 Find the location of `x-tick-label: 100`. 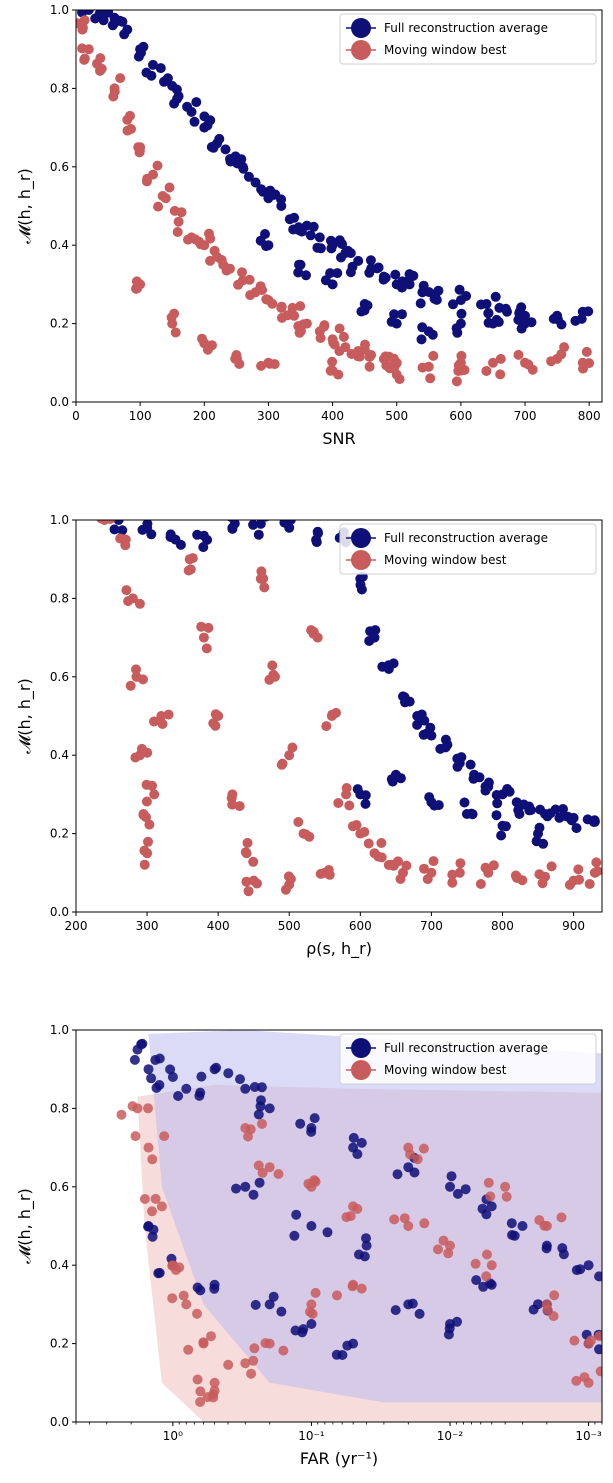

x-tick-label: 100 is located at coordinates (140, 416).